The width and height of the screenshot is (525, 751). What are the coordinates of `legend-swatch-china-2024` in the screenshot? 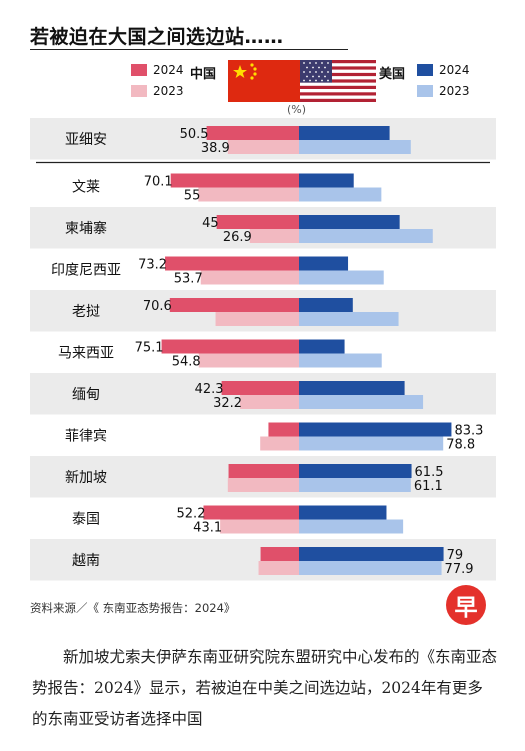 It's located at (139, 70).